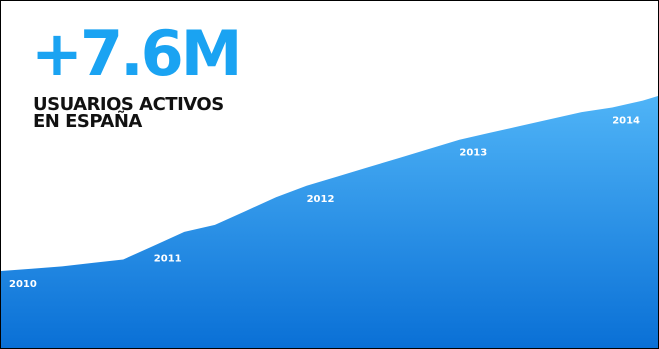 The image size is (659, 349). What do you see at coordinates (87, 121) in the screenshot?
I see `subtitle-line-2: EN ESPAÑA` at bounding box center [87, 121].